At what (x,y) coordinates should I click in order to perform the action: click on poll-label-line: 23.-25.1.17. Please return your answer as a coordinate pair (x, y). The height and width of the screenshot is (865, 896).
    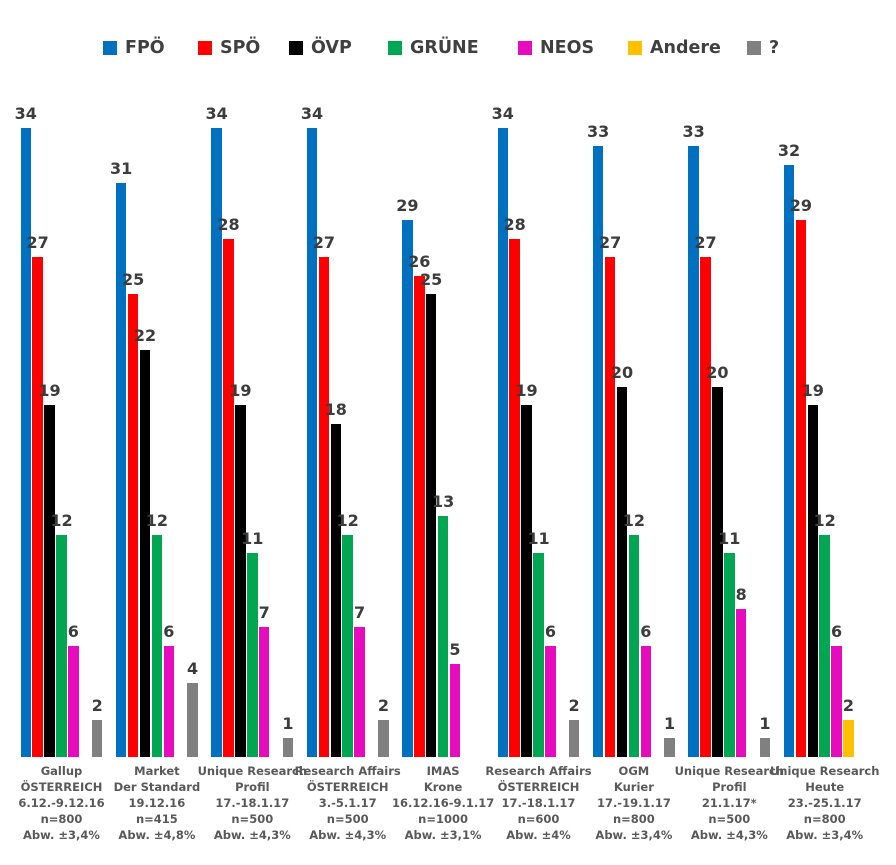
    Looking at the image, I should click on (824, 803).